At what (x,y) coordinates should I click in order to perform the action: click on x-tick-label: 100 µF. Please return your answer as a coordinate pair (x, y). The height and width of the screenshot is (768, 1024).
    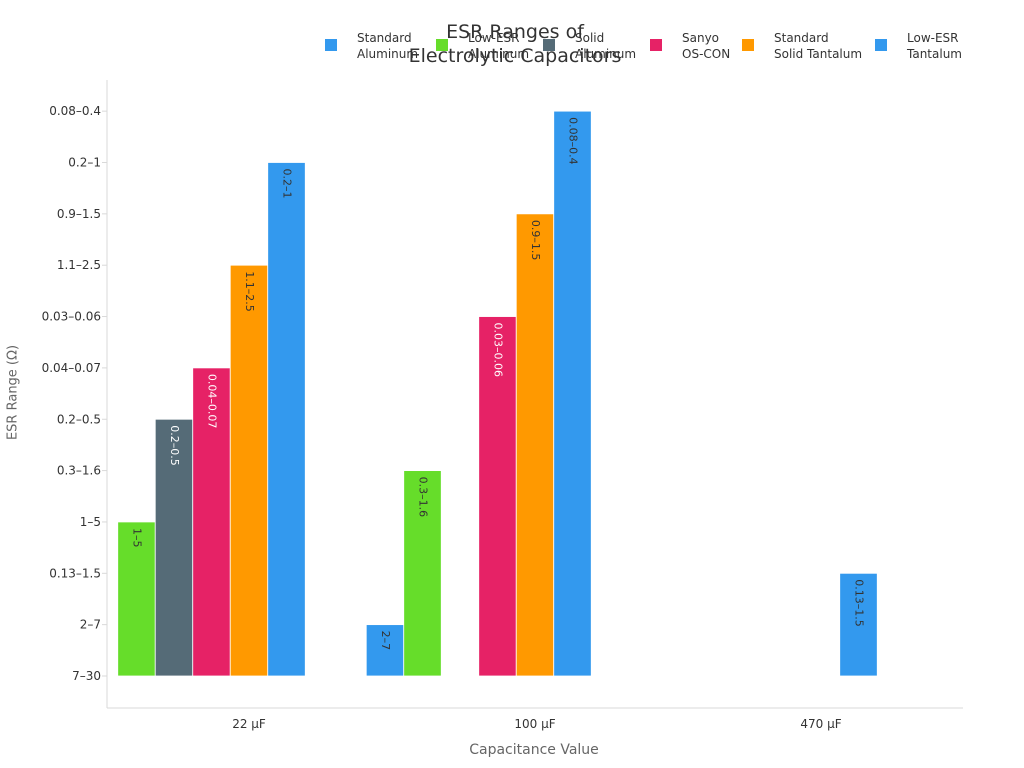
    Looking at the image, I should click on (534, 724).